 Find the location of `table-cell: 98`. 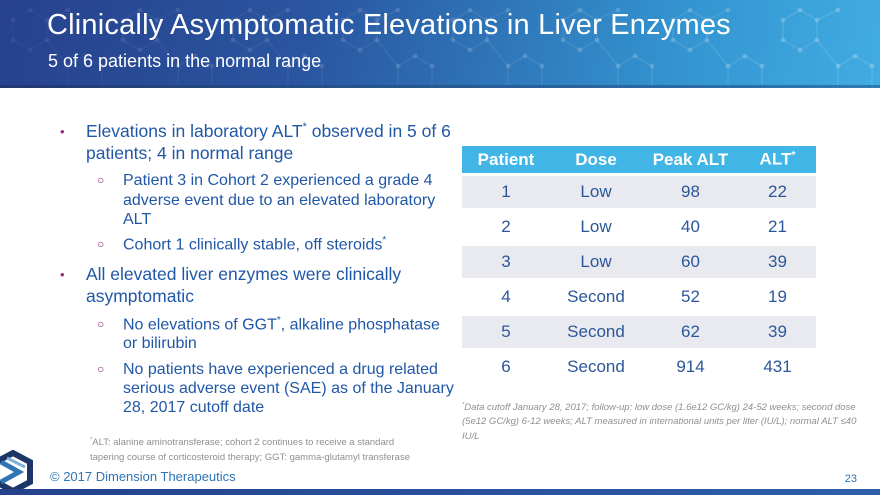

table-cell: 98 is located at coordinates (690, 192).